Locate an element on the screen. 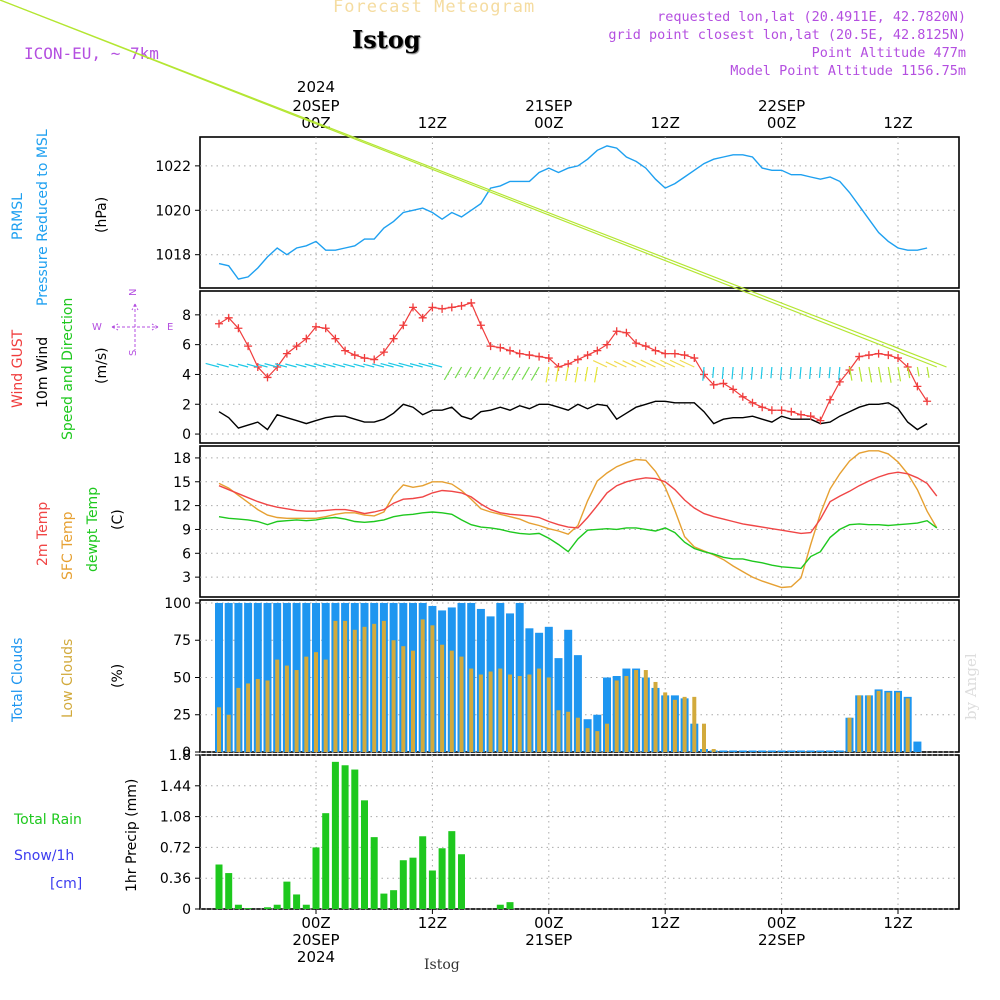 The width and height of the screenshot is (1000, 1000). faded-title: Forecast Meteogram is located at coordinates (434, 8).